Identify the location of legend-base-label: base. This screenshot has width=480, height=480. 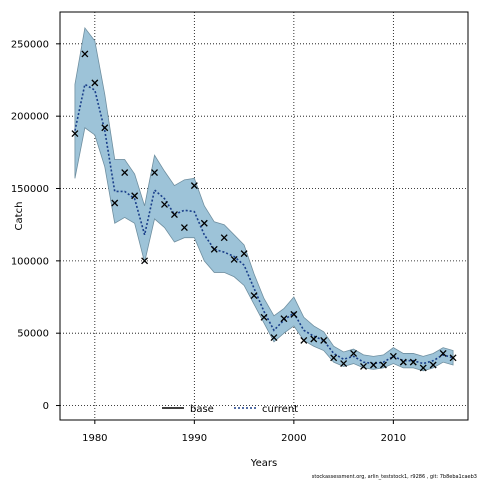
(202, 409).